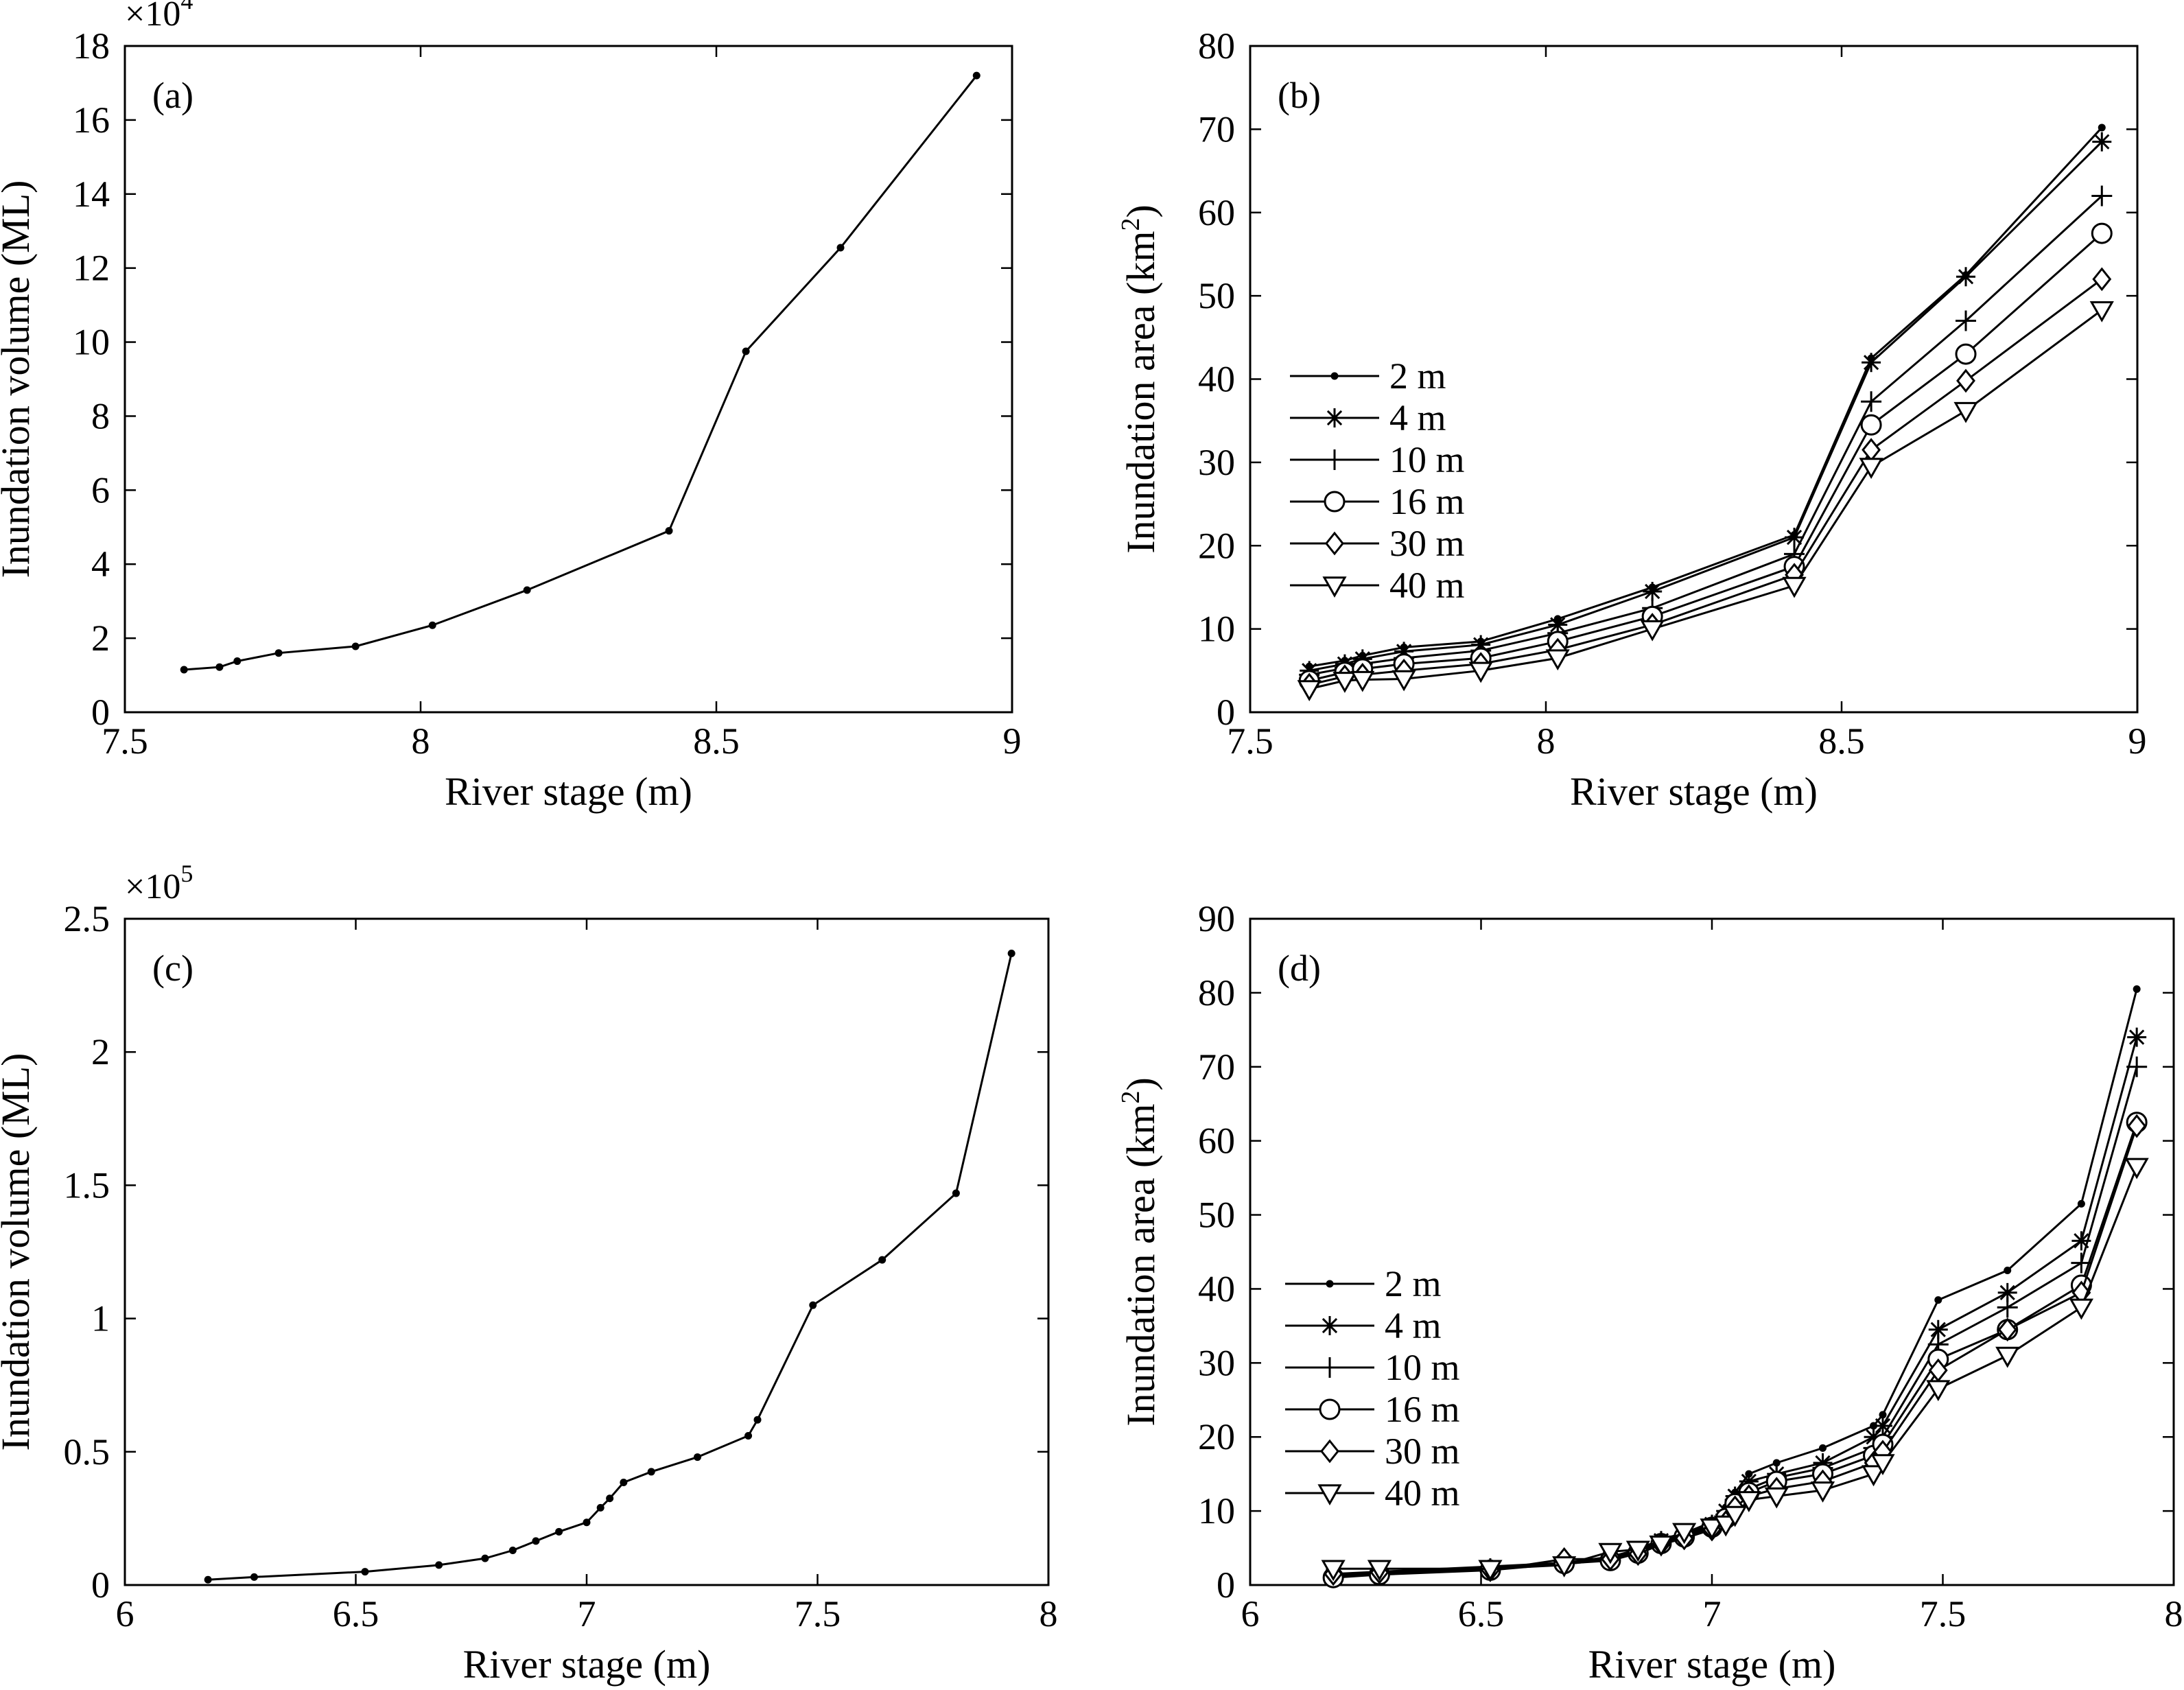 The width and height of the screenshot is (2184, 1690). I want to click on series-line, so click(581, 373).